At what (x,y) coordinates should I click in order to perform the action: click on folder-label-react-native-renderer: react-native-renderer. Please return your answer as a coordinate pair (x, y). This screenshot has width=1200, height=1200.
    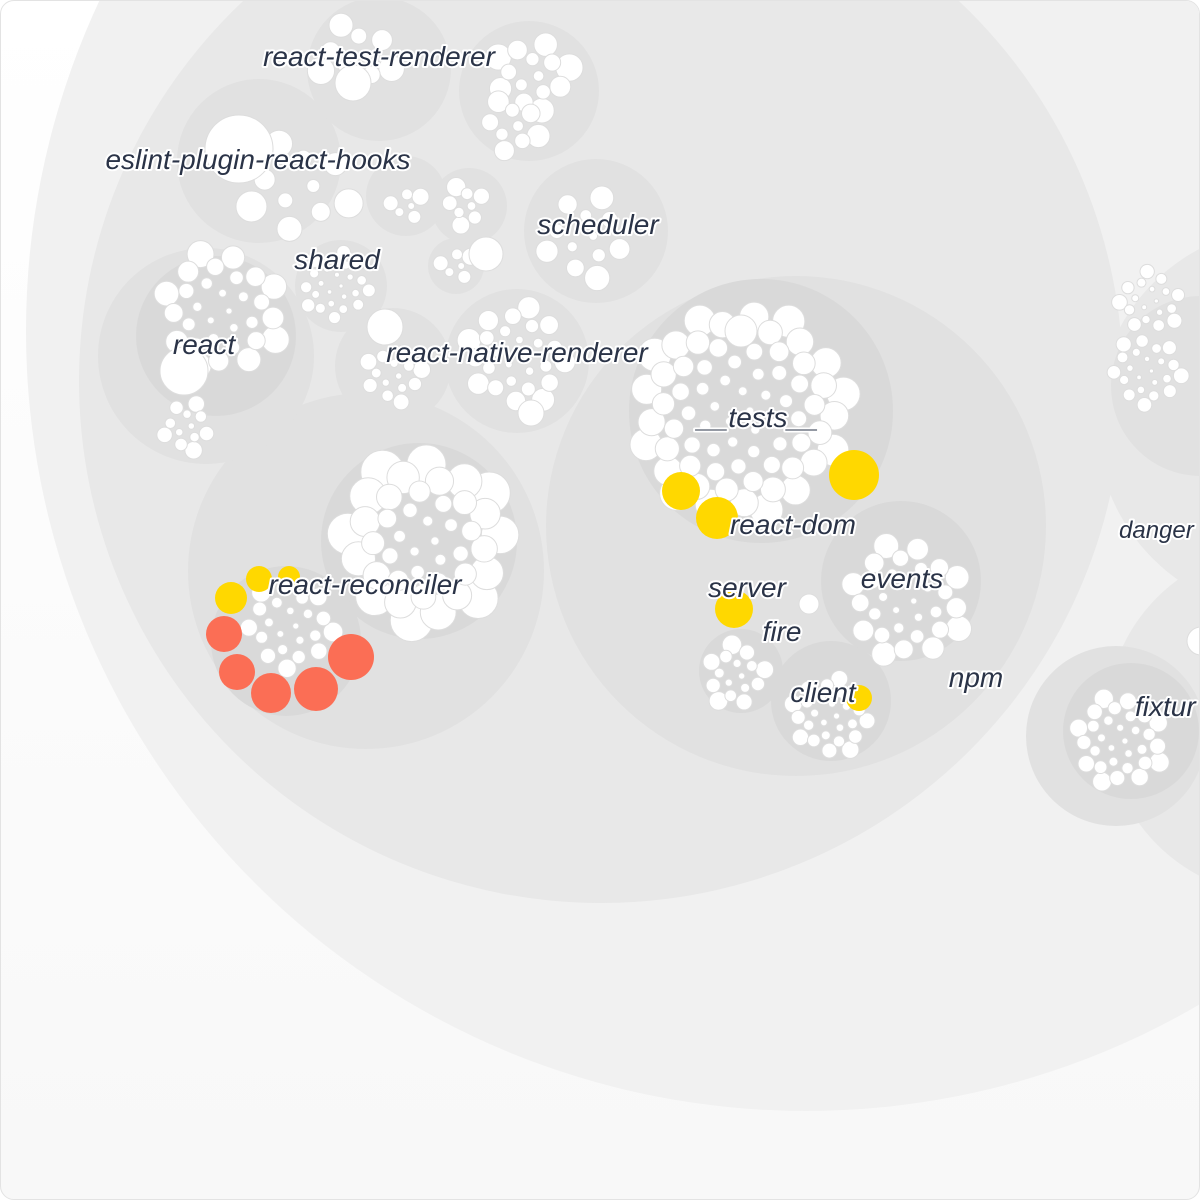
    Looking at the image, I should click on (517, 352).